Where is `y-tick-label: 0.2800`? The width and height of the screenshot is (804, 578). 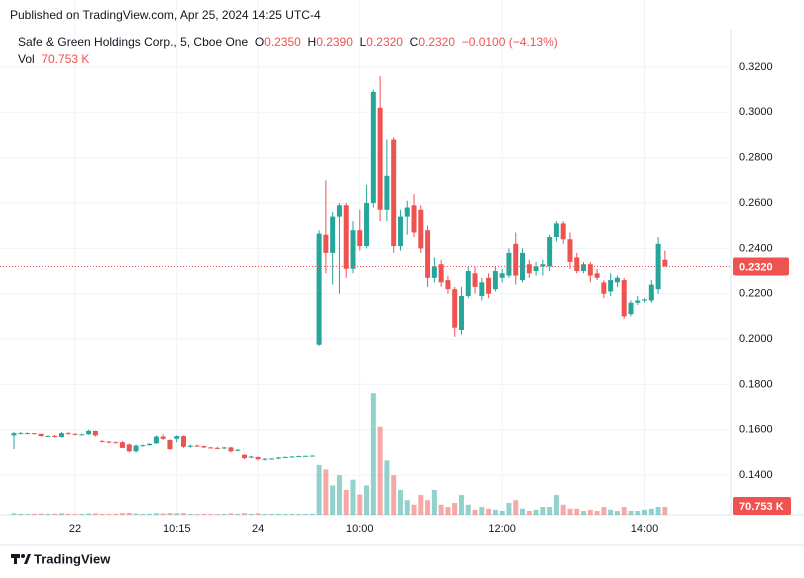 y-tick-label: 0.2800 is located at coordinates (756, 158).